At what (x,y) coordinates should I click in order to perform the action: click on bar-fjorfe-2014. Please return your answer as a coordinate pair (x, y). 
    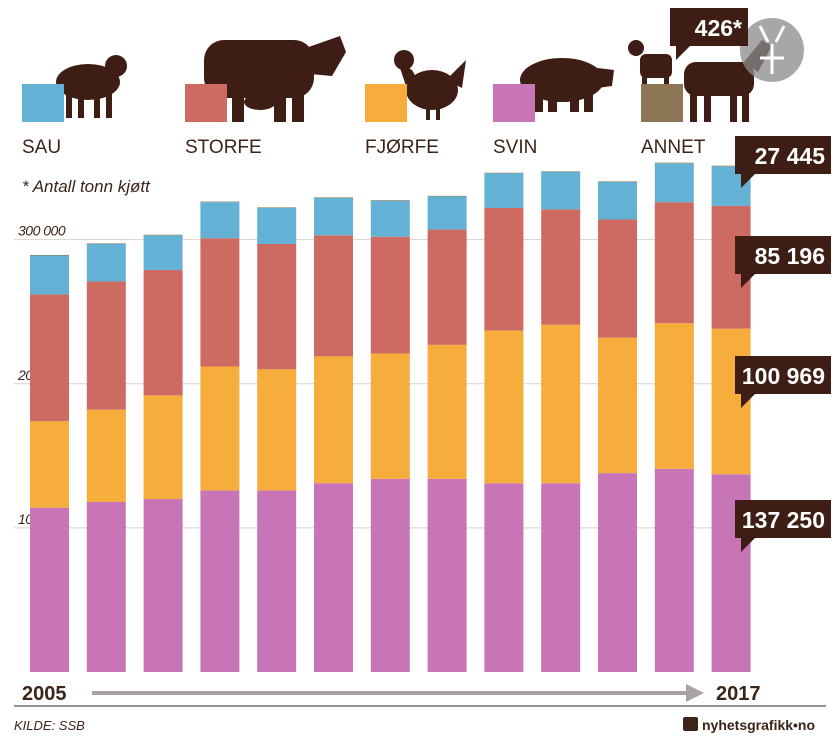
    Looking at the image, I should click on (561, 404).